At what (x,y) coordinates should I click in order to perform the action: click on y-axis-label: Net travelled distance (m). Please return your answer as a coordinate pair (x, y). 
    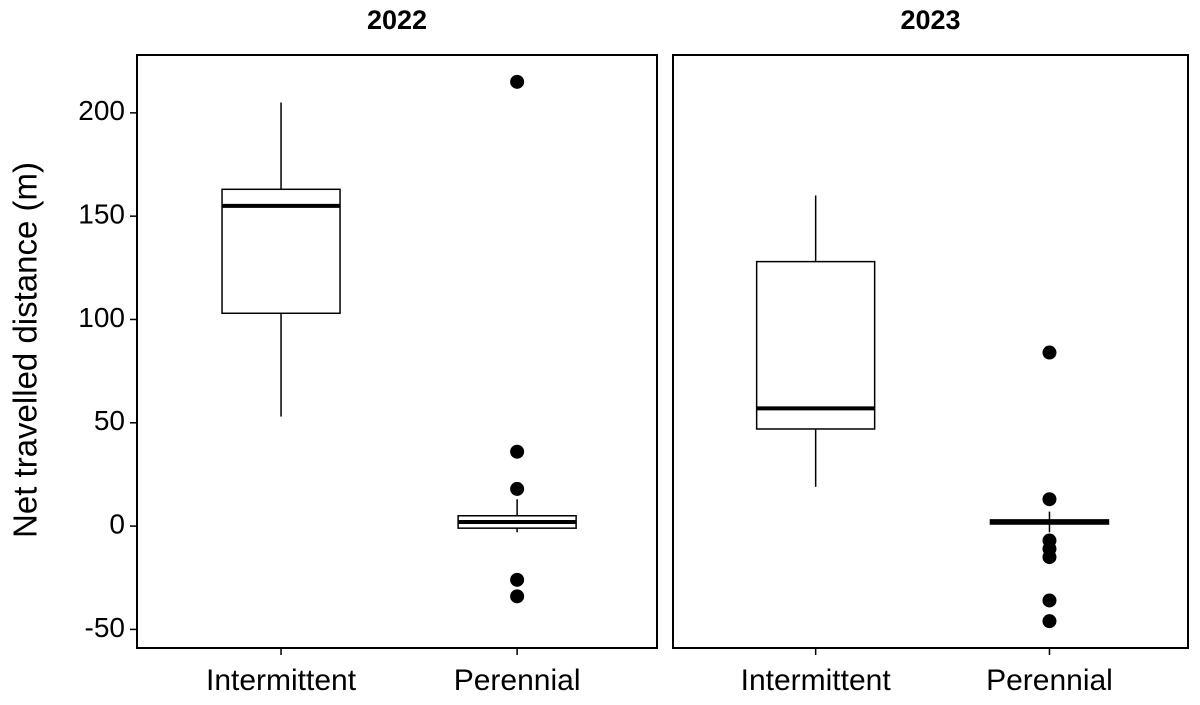
    Looking at the image, I should click on (25, 350).